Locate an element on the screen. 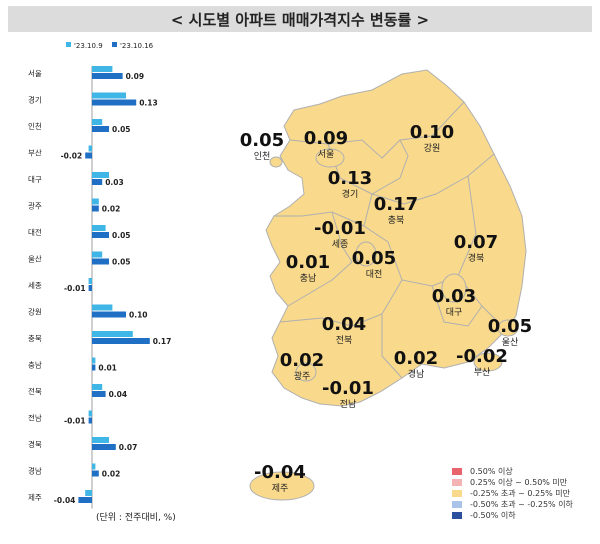 This screenshot has width=600, height=544. gwangju-shape is located at coordinates (306, 372).